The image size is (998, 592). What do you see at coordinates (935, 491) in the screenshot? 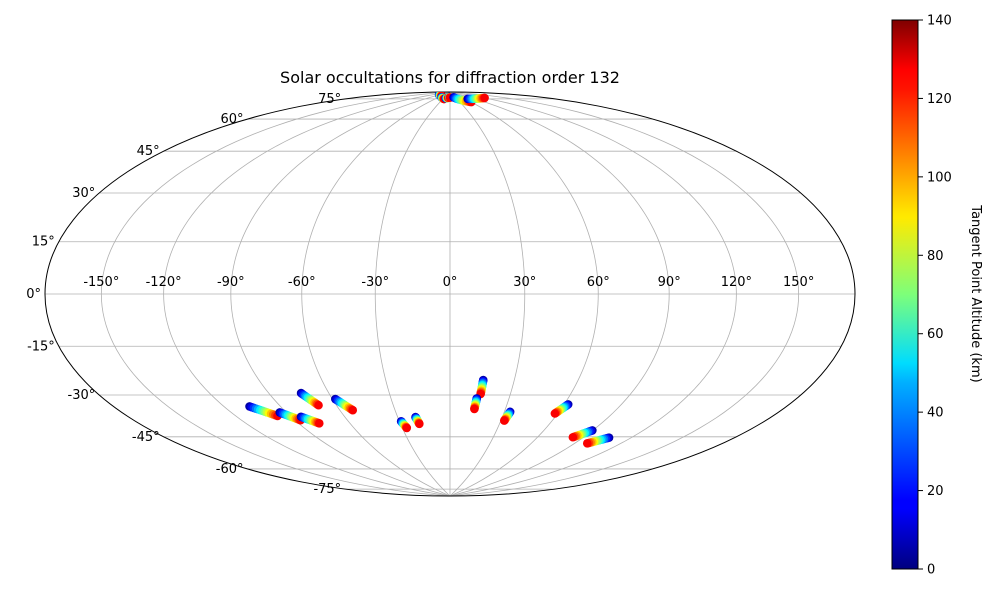
I see `colorbar-tick-label: 20` at bounding box center [935, 491].